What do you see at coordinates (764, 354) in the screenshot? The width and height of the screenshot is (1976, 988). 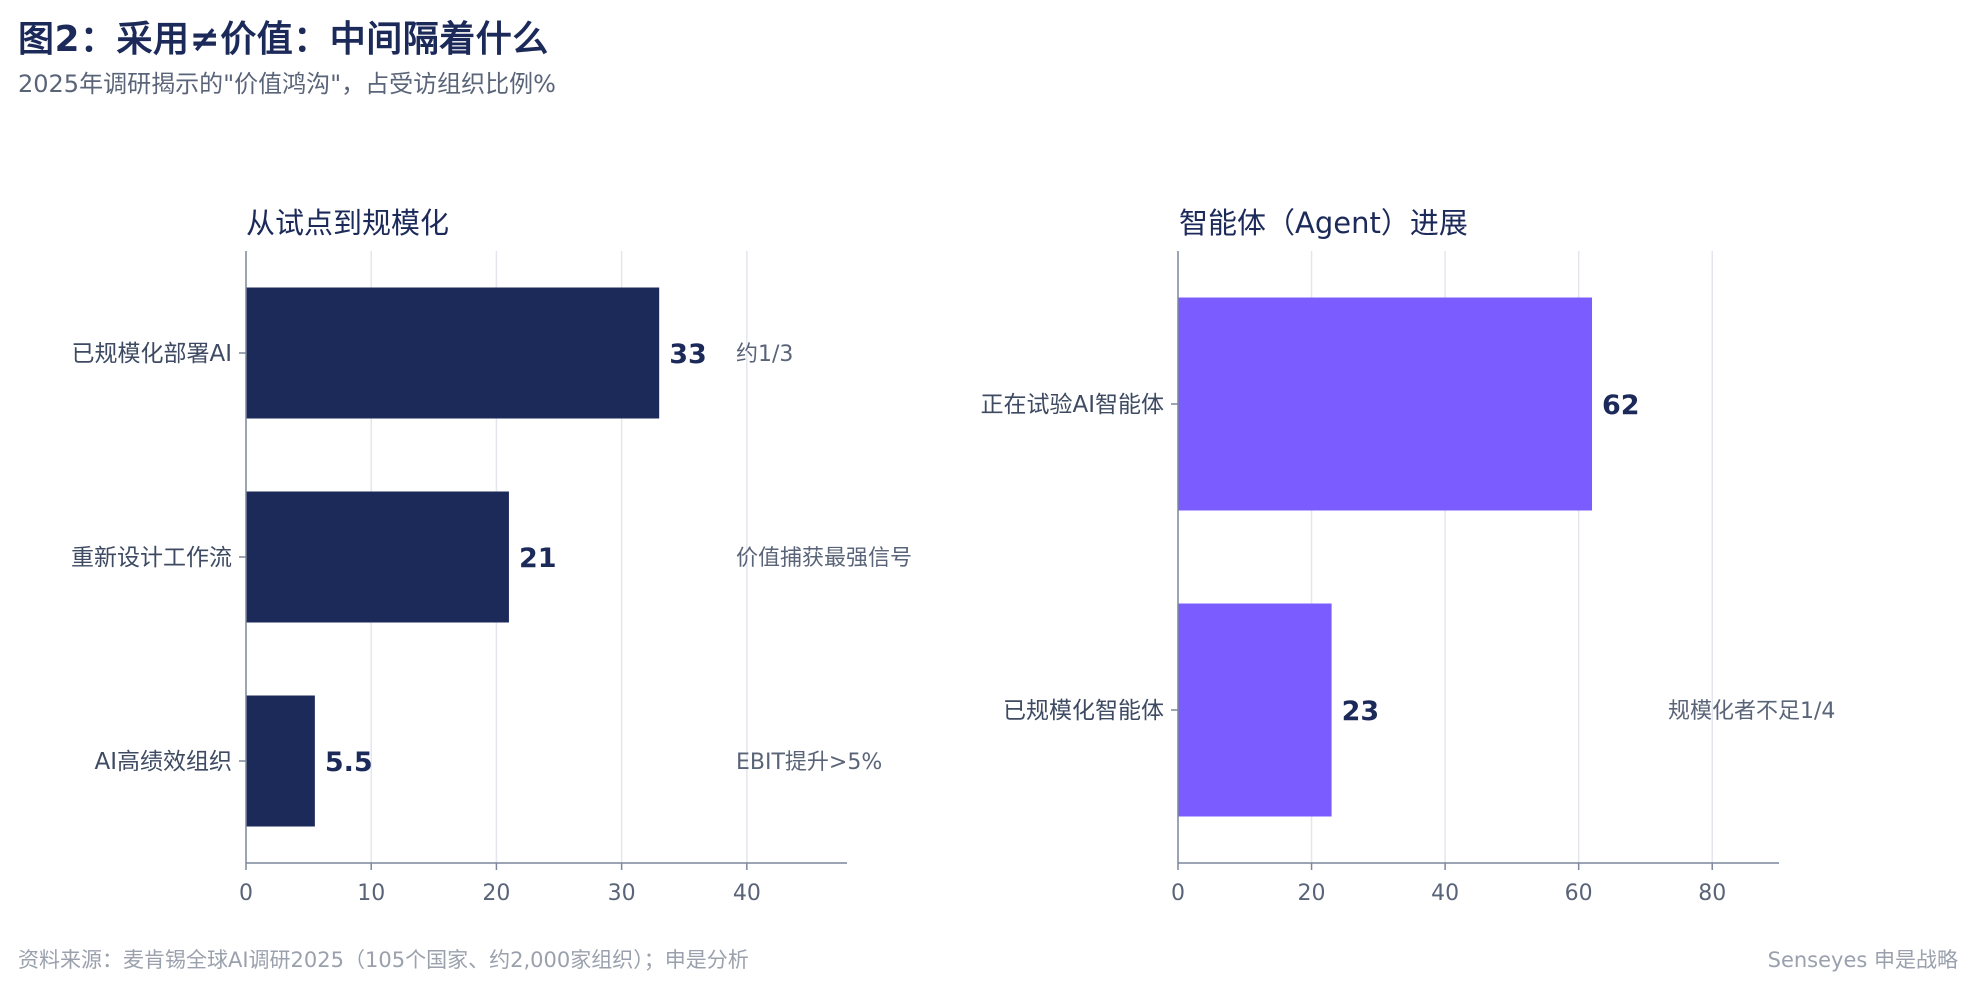 I see `left-annotation: 约1/3` at bounding box center [764, 354].